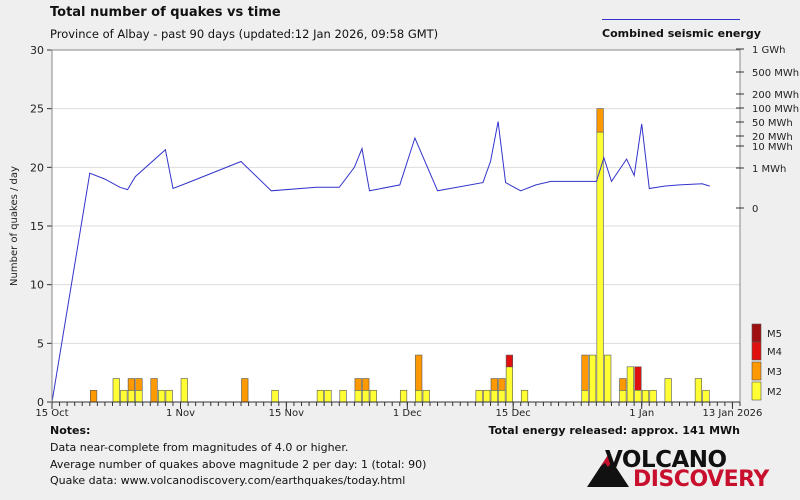 This screenshot has height=500, width=800. I want to click on magnitude-legend-label: M2, so click(774, 392).